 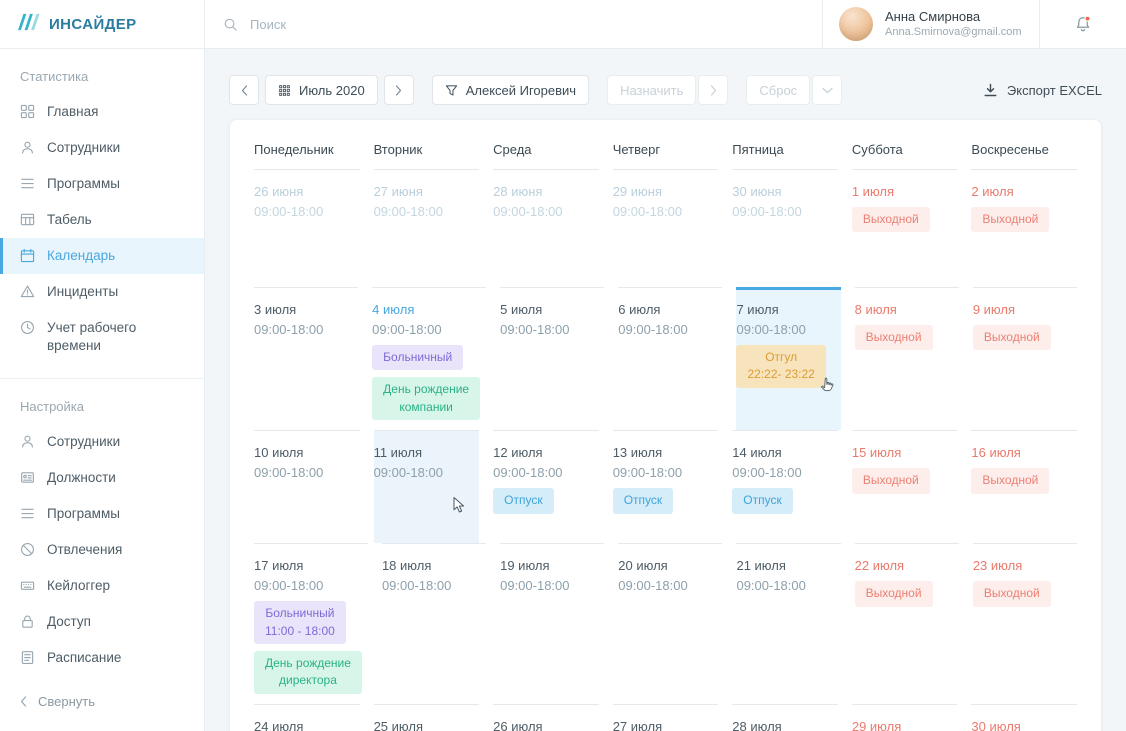 I want to click on sidebar-item-positions: Должности, so click(x=102, y=478).